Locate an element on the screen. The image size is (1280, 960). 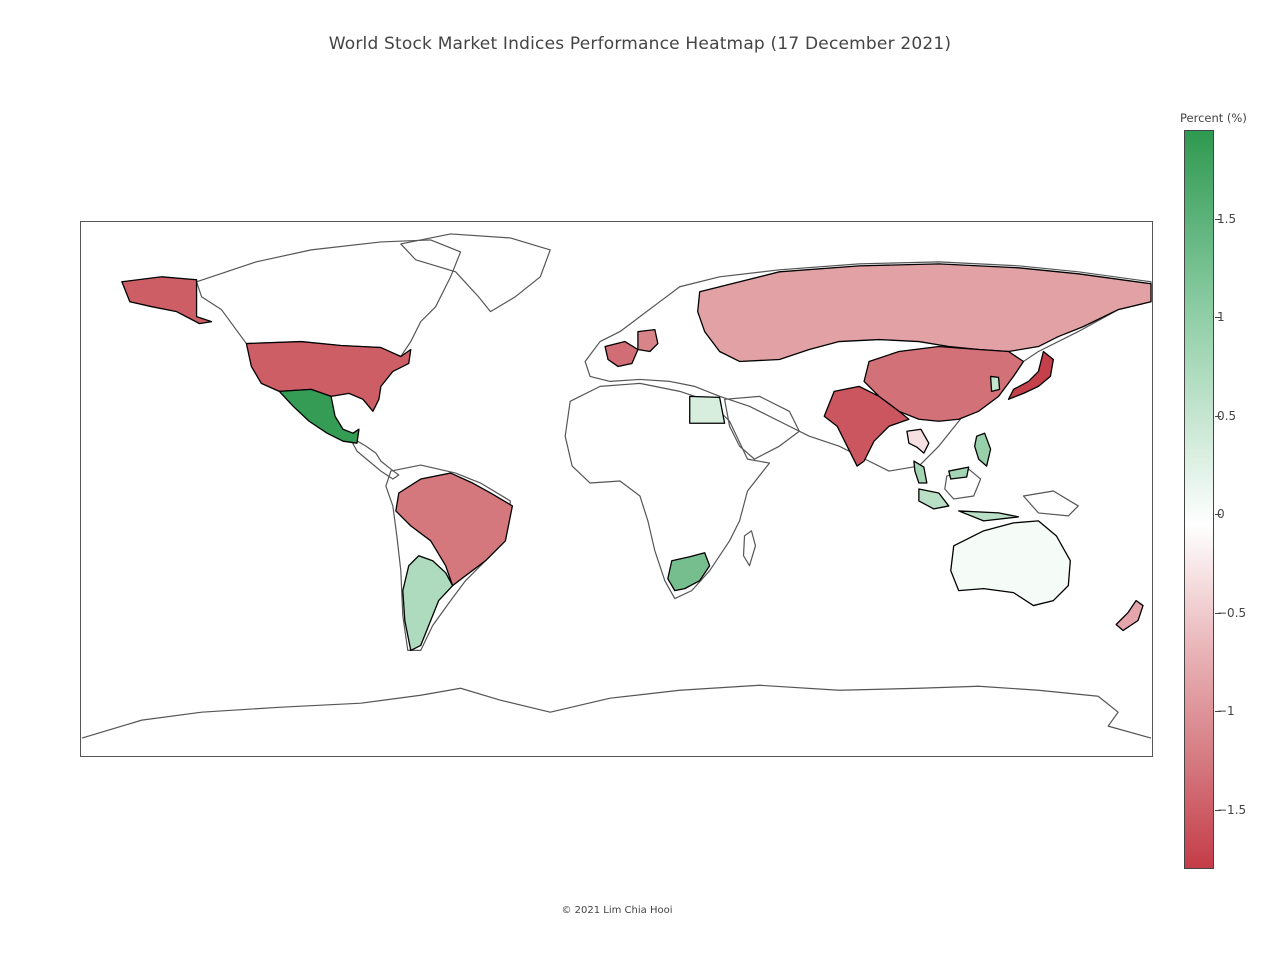
country-brazil is located at coordinates (454, 529).